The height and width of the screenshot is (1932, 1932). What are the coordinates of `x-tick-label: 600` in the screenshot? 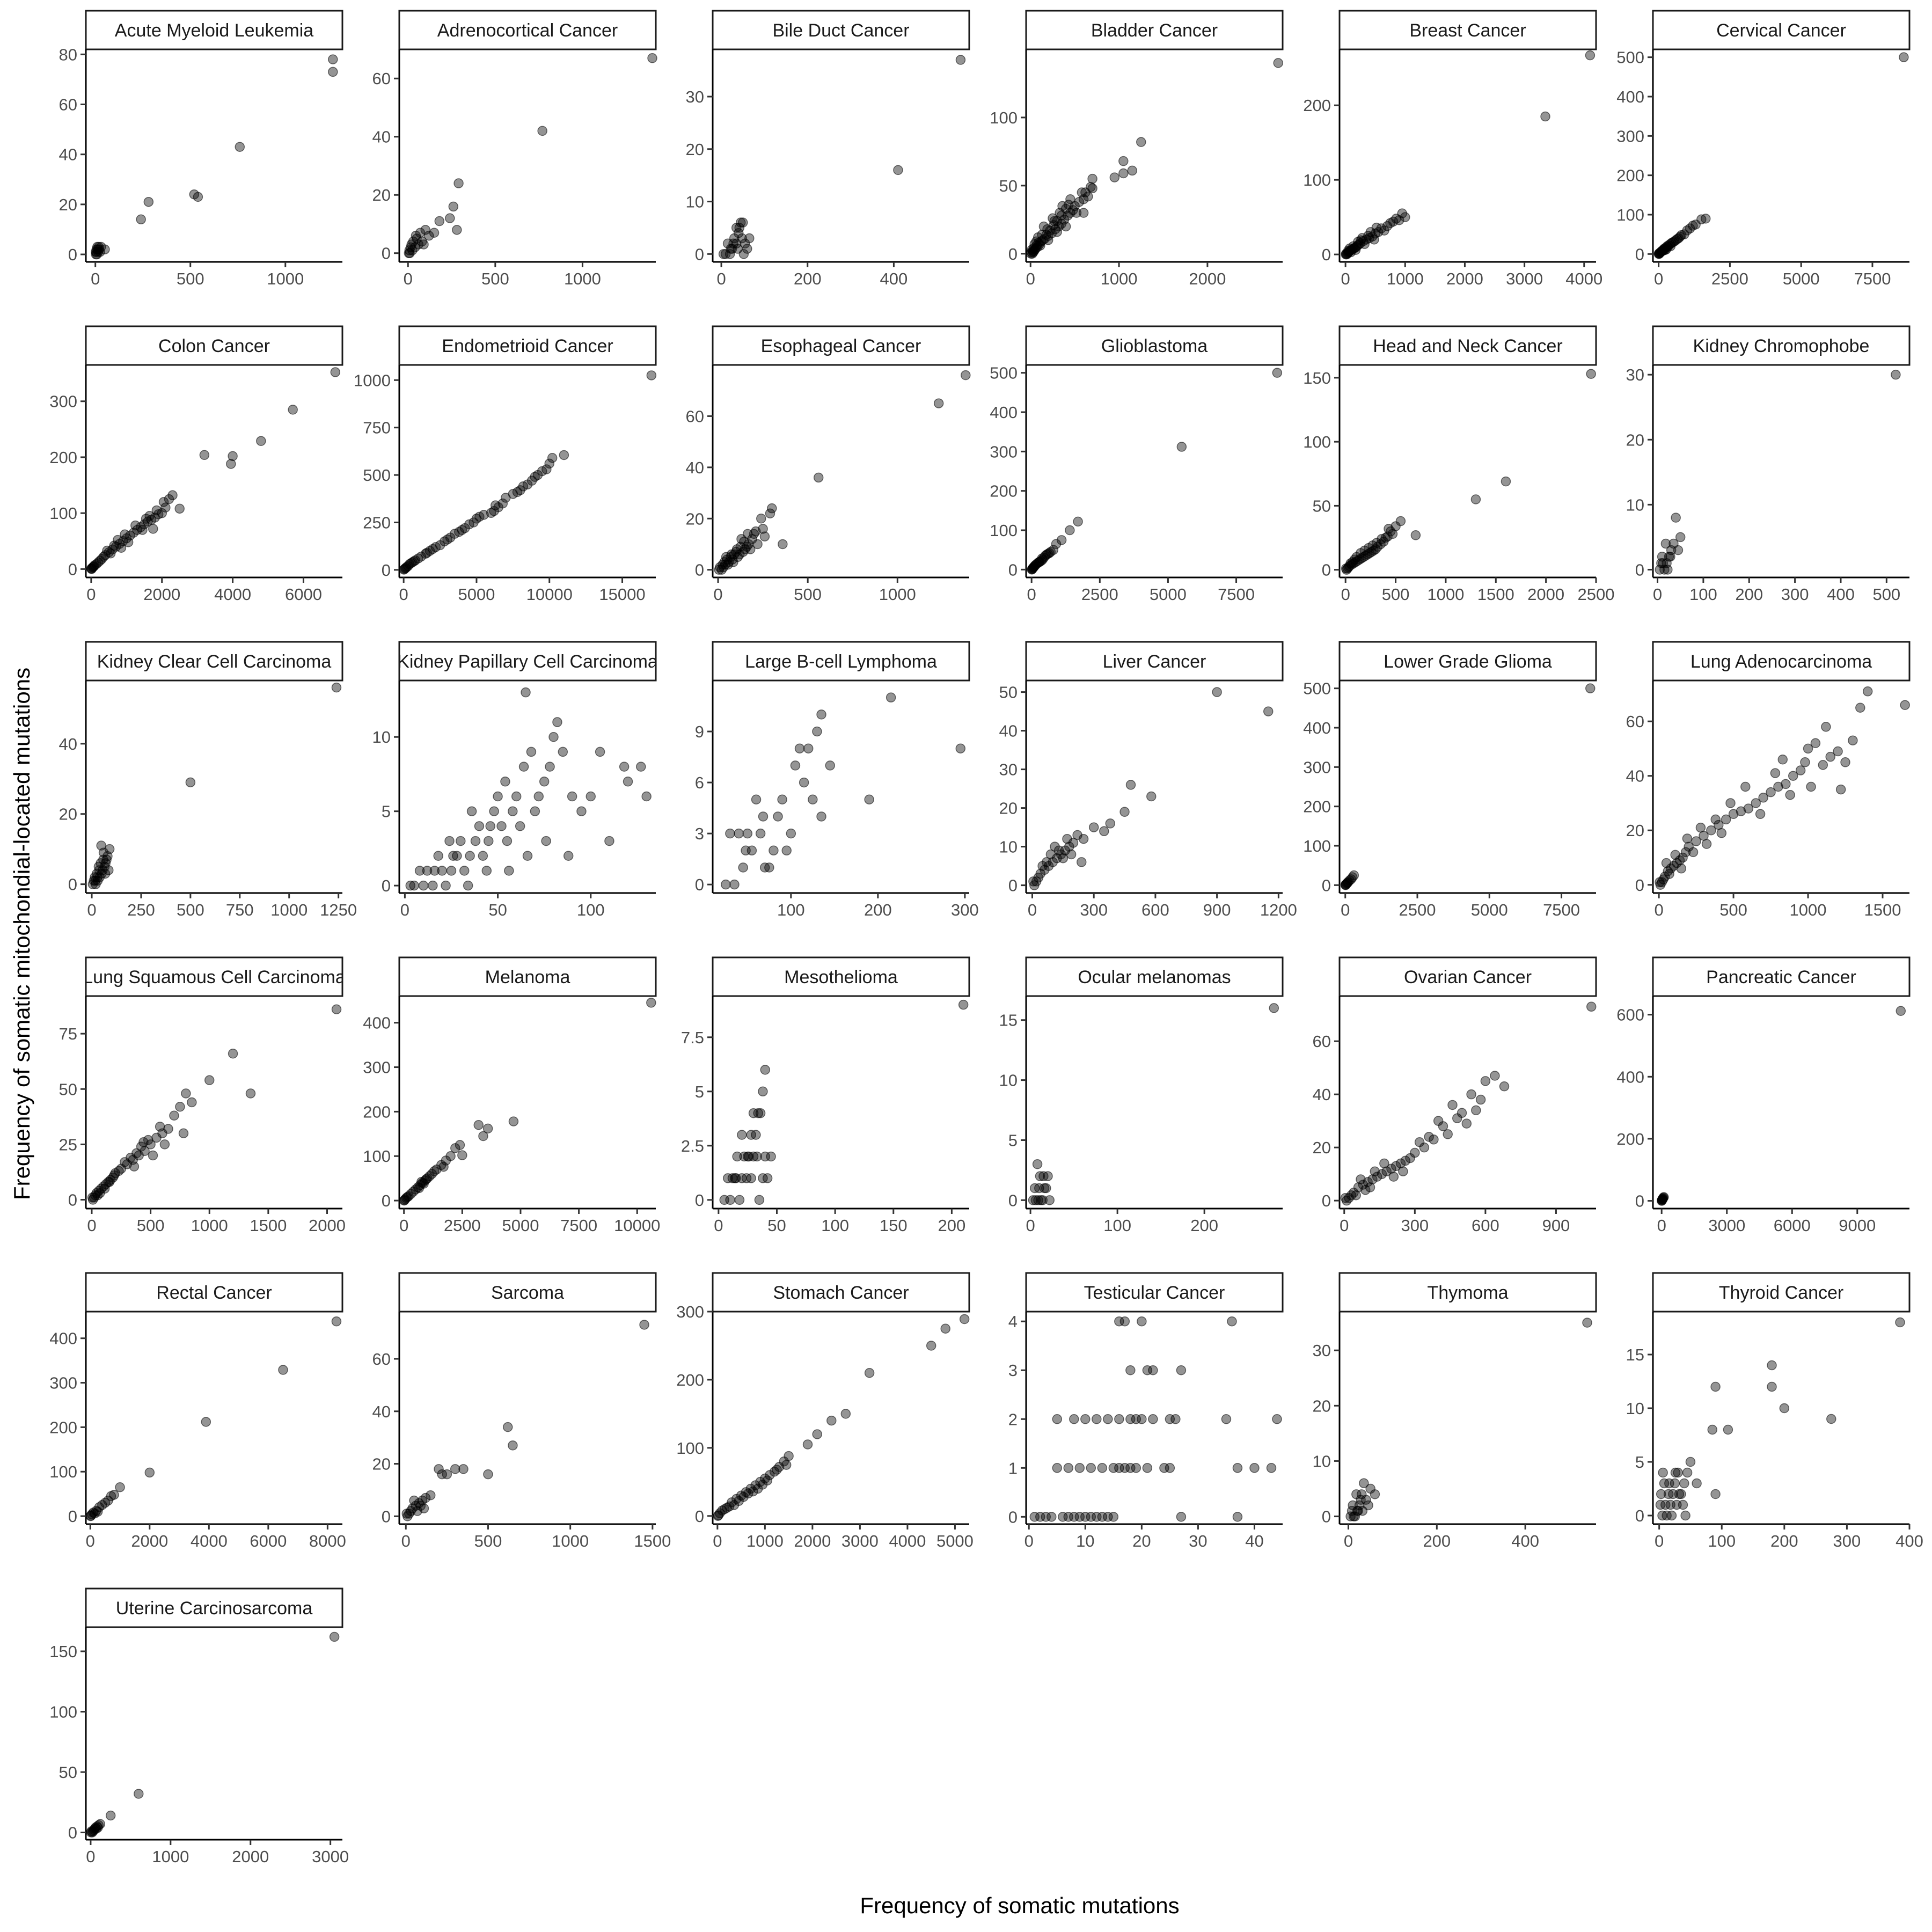 It's located at (1155, 910).